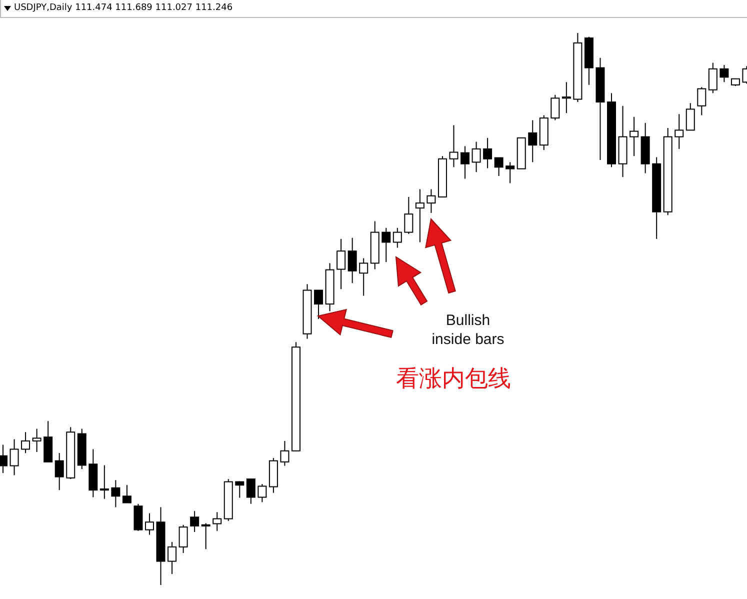  What do you see at coordinates (468, 330) in the screenshot?
I see `annotation: Bullish inside bars` at bounding box center [468, 330].